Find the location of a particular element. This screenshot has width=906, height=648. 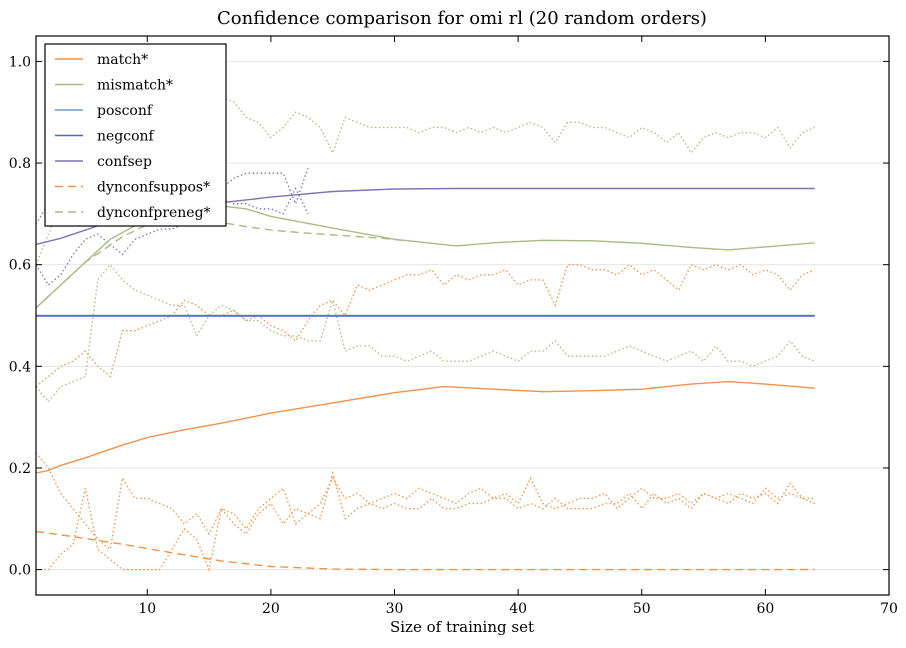

x-axis-label: Size of training set is located at coordinates (462, 627).